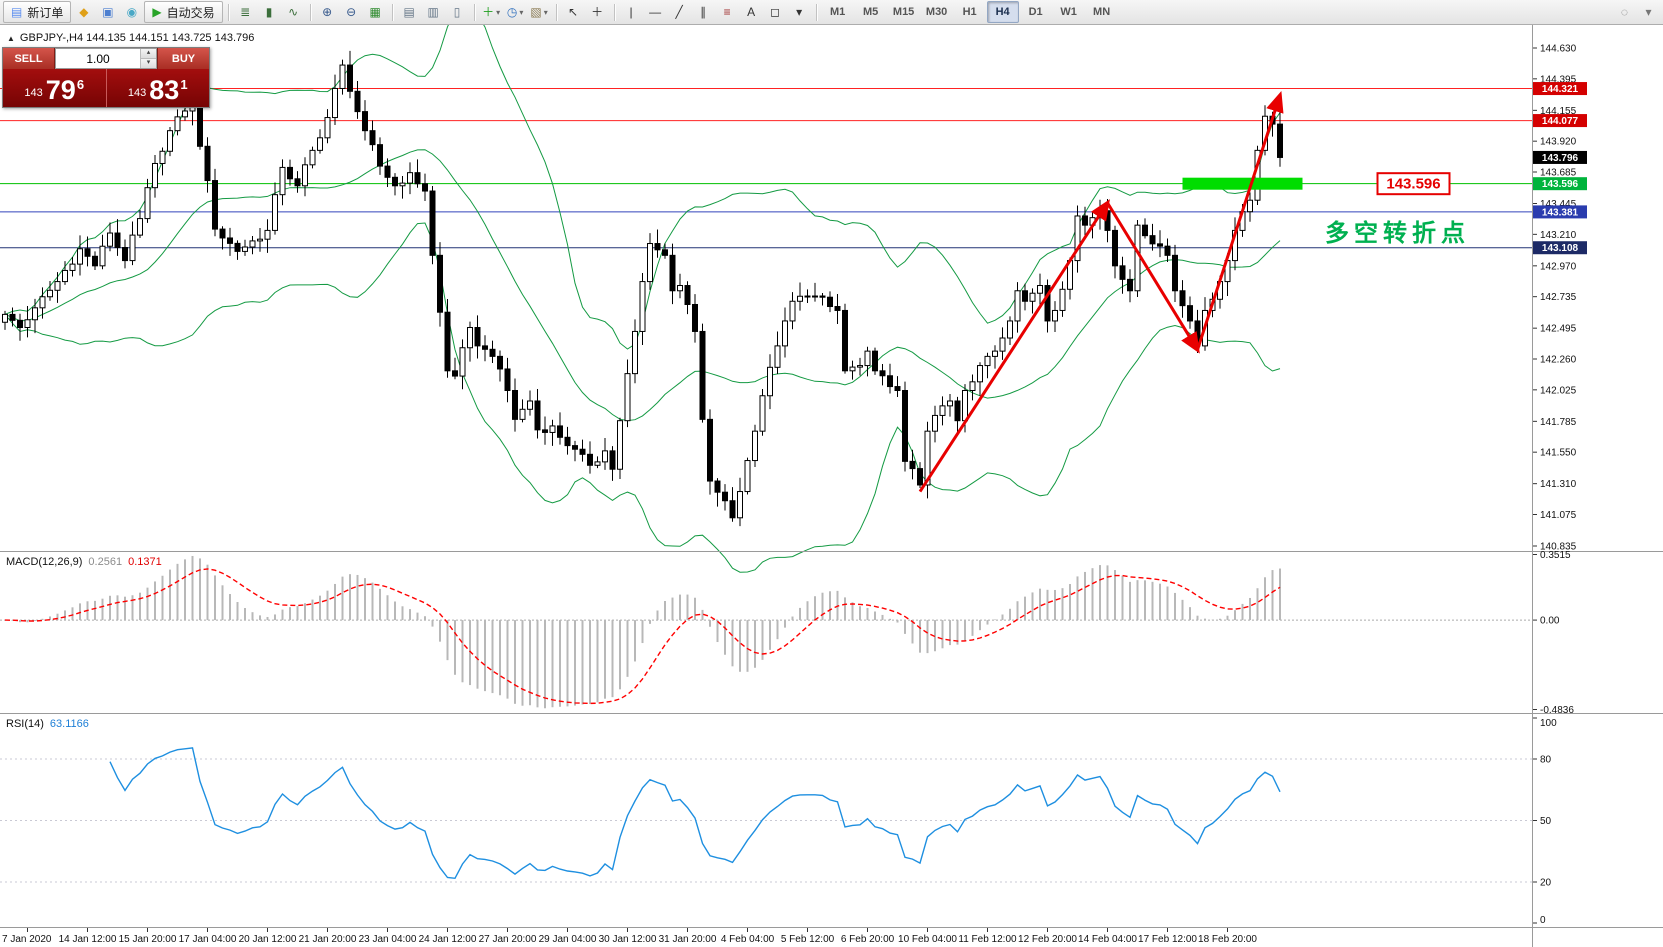  I want to click on time-axis-label: 11 Feb 12:00, so click(987, 939).